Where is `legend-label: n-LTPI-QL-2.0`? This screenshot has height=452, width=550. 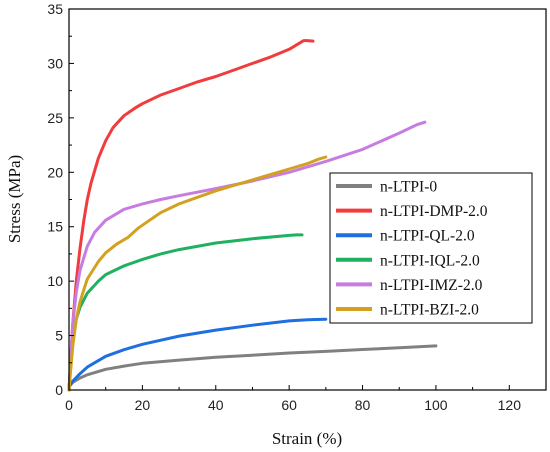 legend-label: n-LTPI-QL-2.0 is located at coordinates (427, 236).